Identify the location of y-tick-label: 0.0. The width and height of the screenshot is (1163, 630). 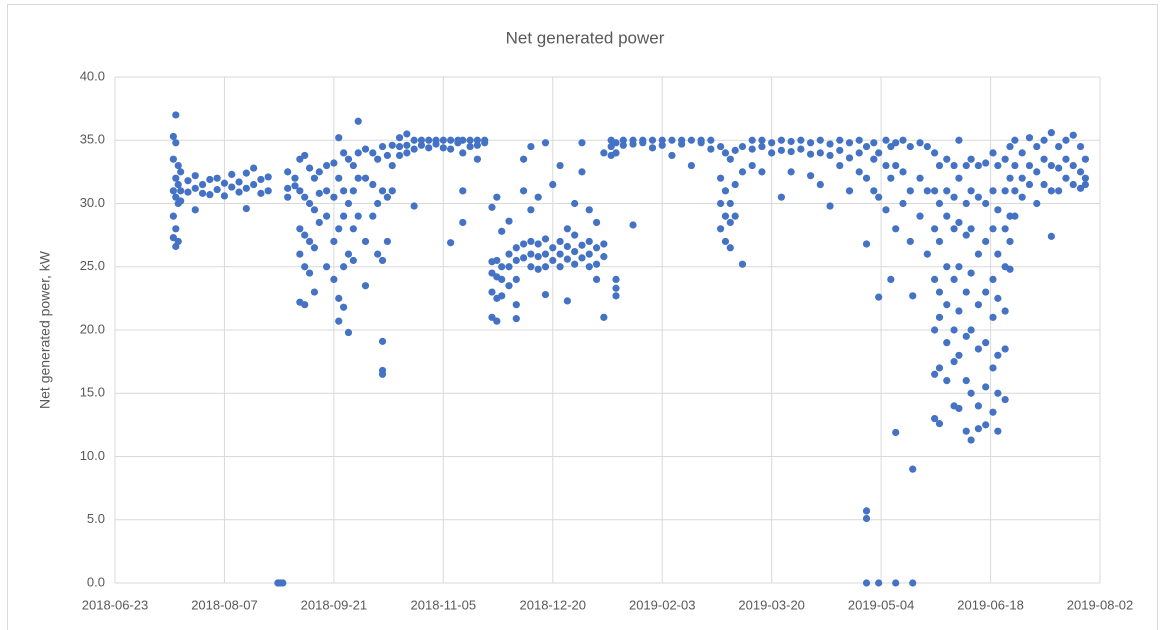
(96, 581).